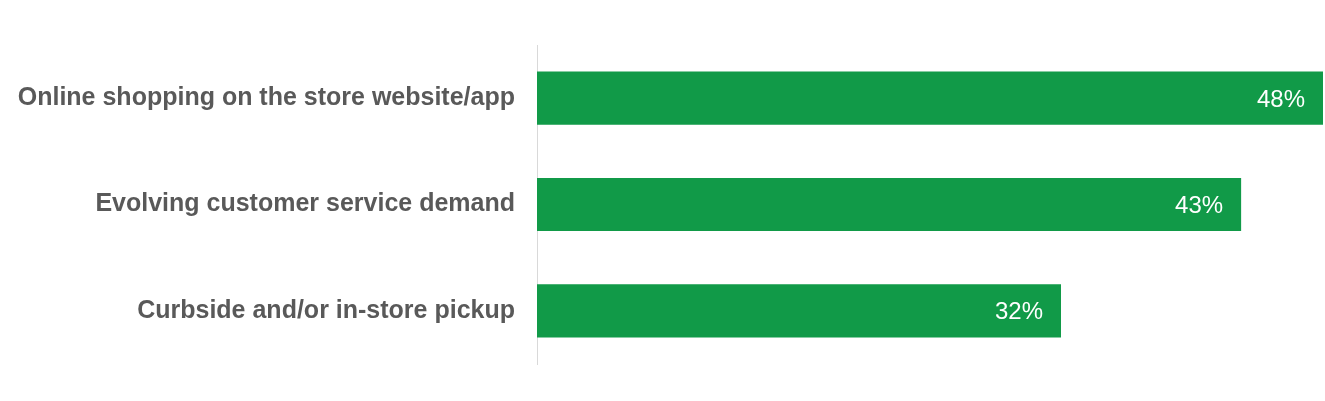 The width and height of the screenshot is (1325, 401). I want to click on y-tick-label: Curbside and/or in-store pickup, so click(326, 308).